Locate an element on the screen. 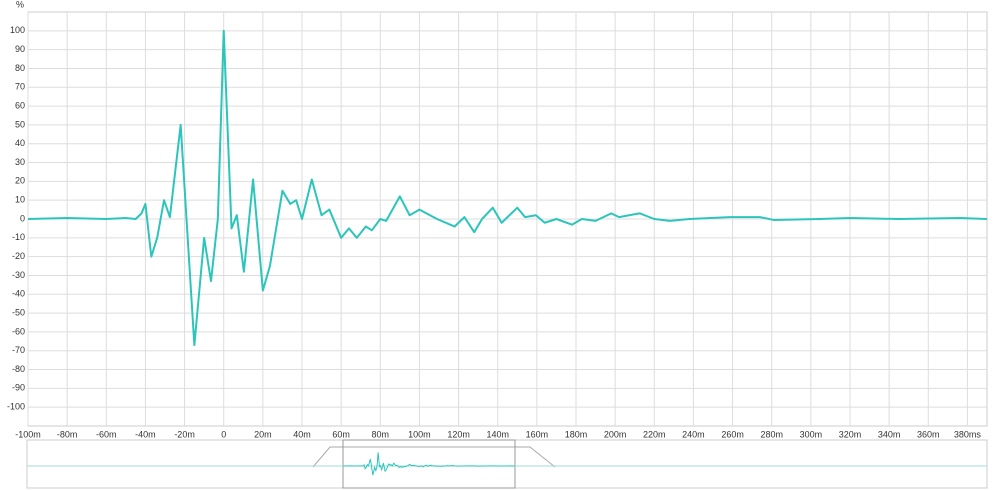 This screenshot has height=490, width=1000. x-tick-label: 140m is located at coordinates (497, 434).